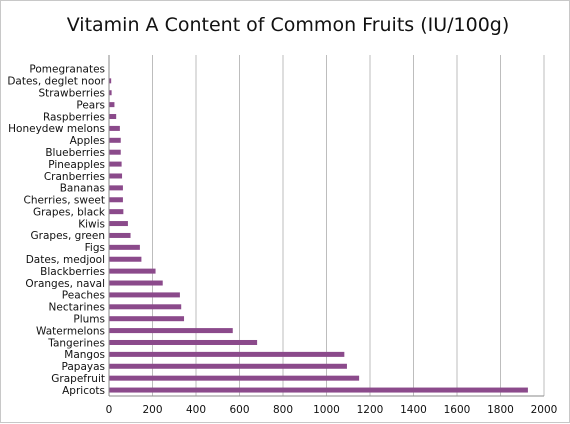 The image size is (570, 424). Describe the element at coordinates (91, 224) in the screenshot. I see `category-label: Kiwis` at that location.